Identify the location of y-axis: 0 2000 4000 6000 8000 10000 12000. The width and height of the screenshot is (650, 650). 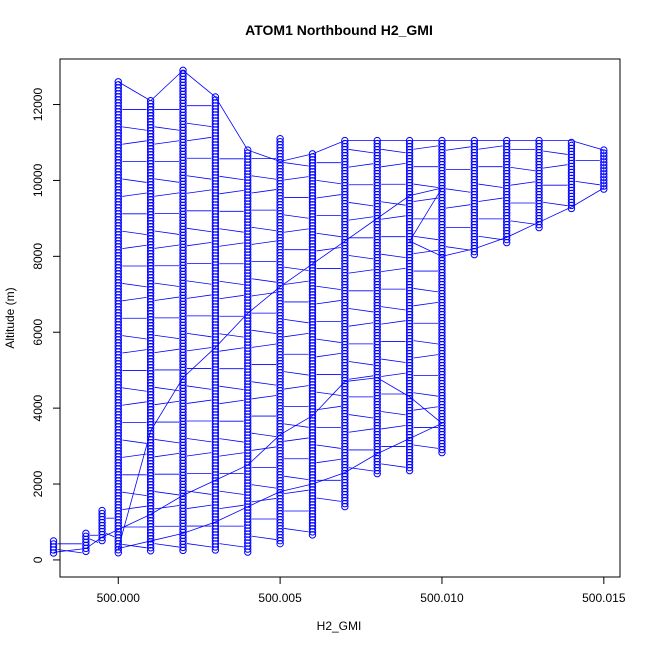
(46, 325).